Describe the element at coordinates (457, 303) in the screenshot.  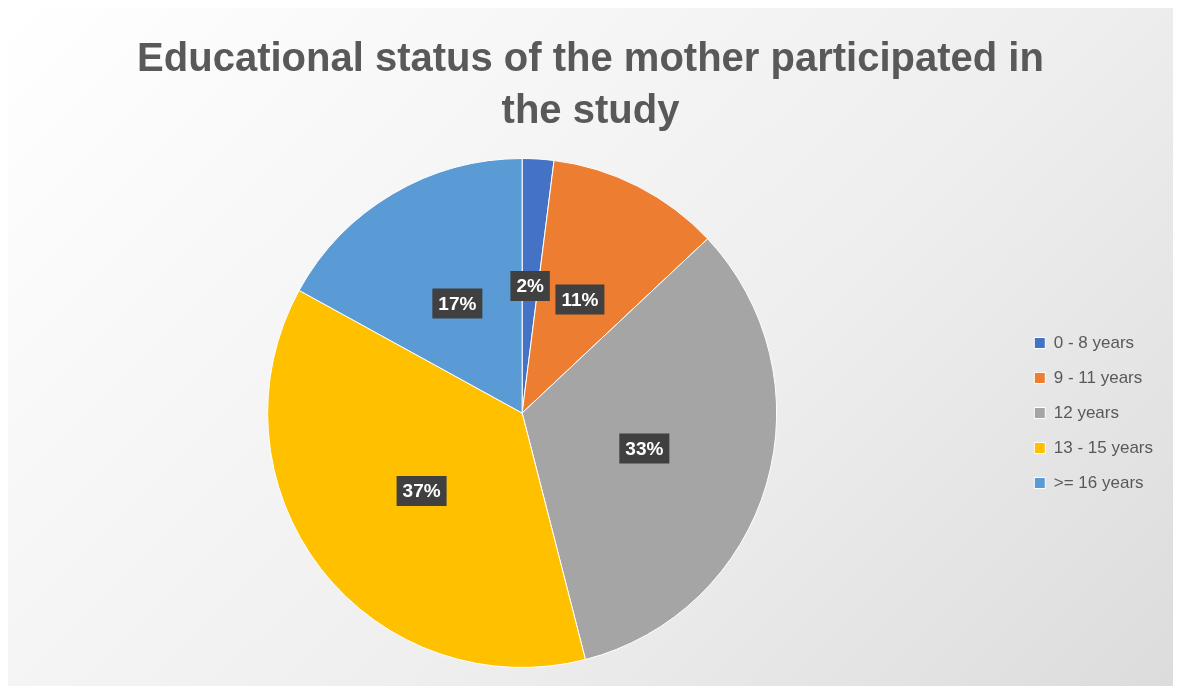
I see `data-label: 17%` at that location.